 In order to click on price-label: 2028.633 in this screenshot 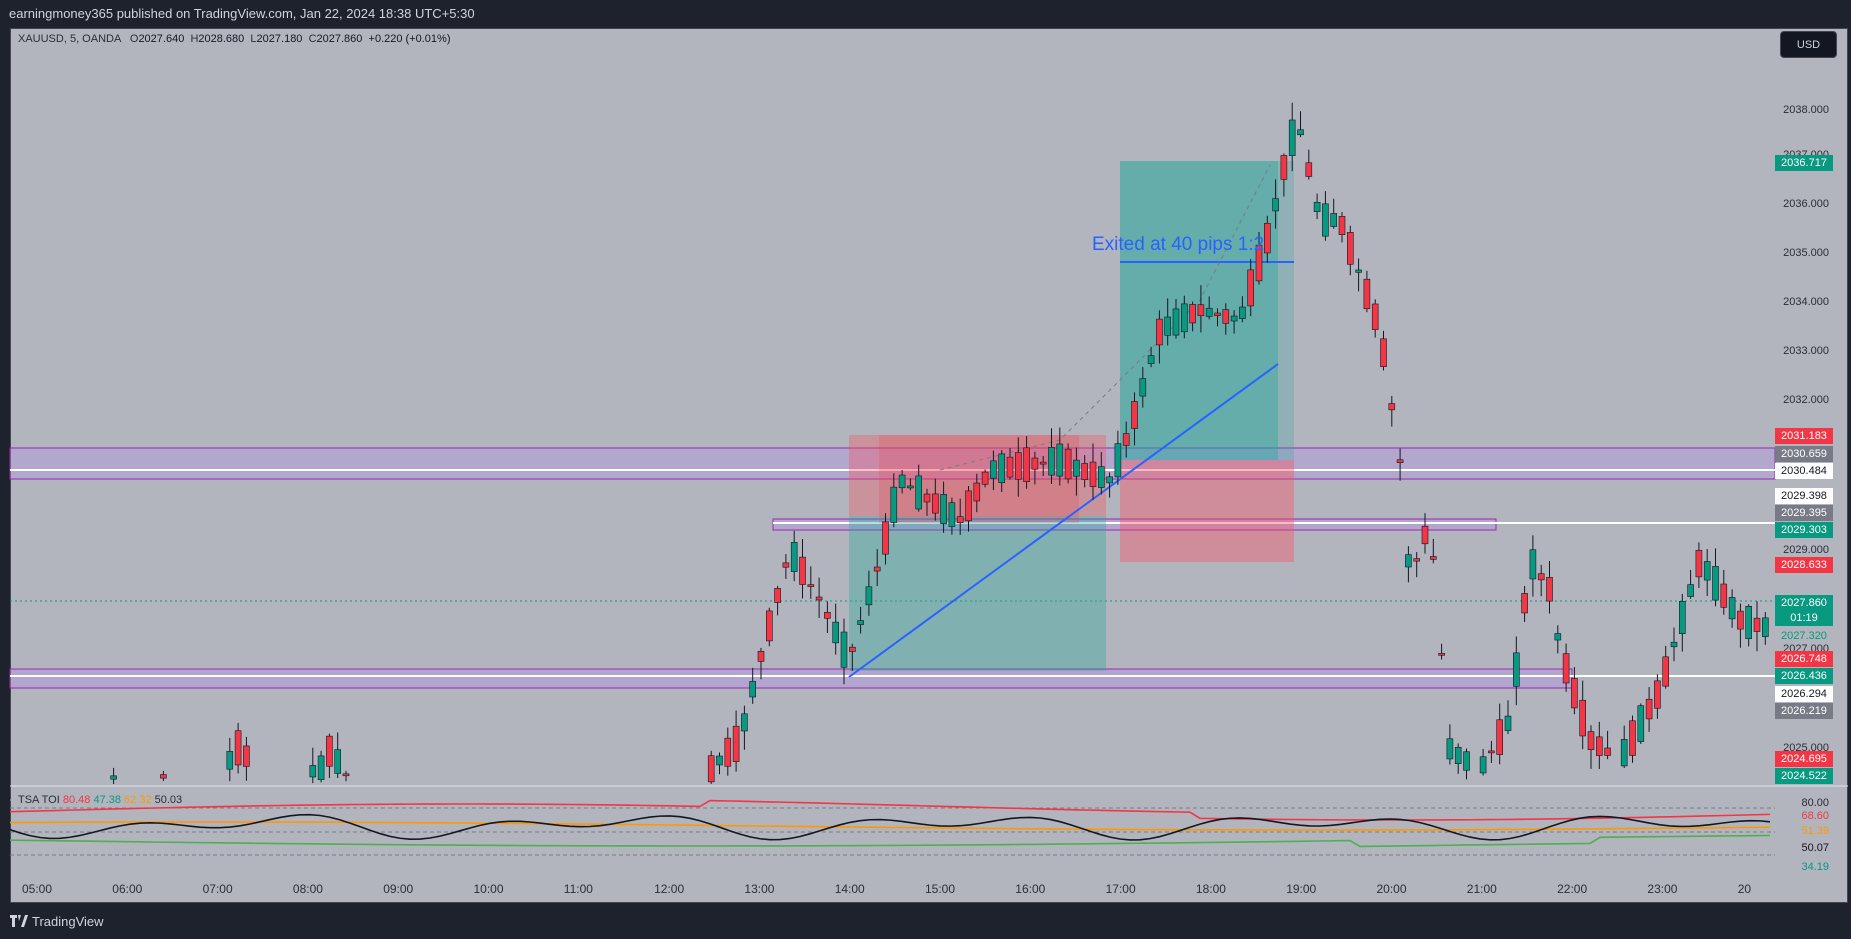, I will do `click(1804, 565)`.